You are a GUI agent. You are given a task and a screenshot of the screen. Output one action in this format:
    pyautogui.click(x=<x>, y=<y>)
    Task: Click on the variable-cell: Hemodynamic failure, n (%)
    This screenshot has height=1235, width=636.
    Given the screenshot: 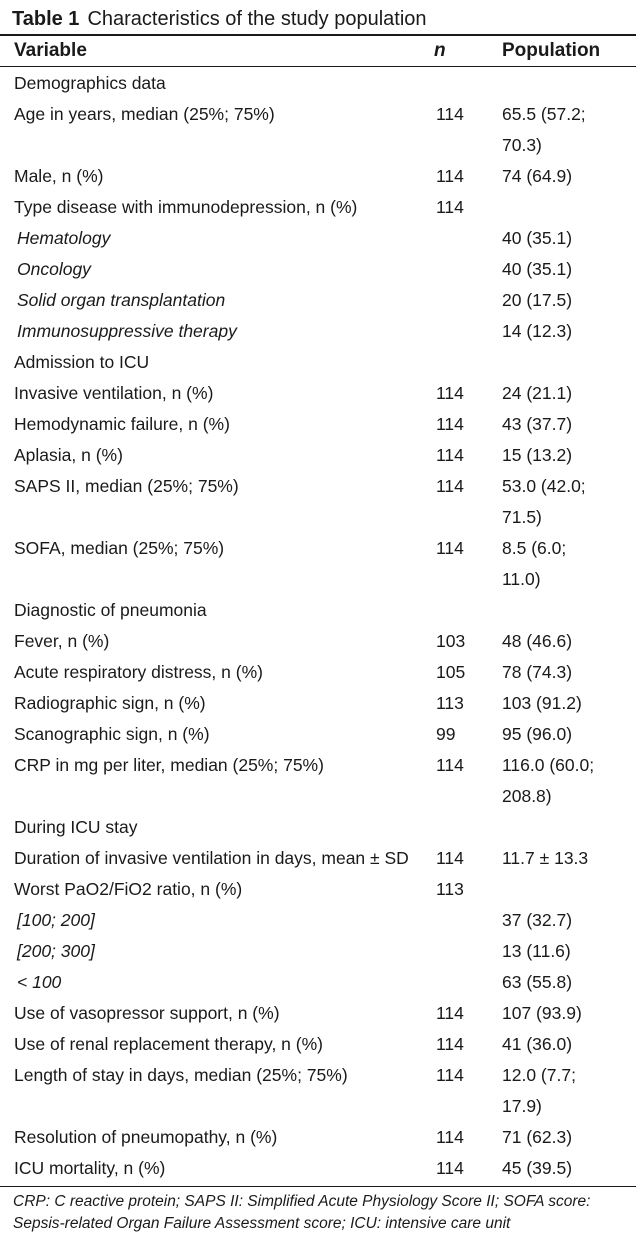 What is the action you would take?
    pyautogui.click(x=122, y=424)
    